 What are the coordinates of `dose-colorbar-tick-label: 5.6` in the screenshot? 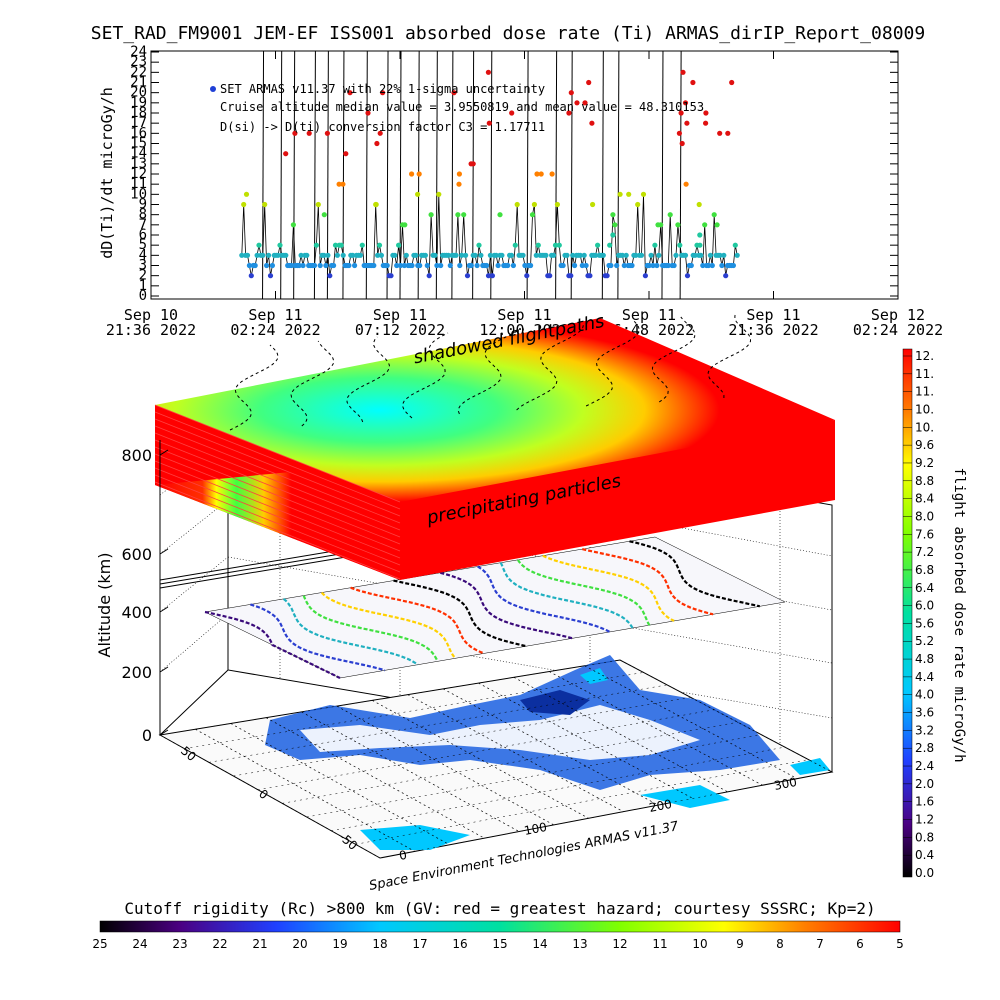 It's located at (924, 623).